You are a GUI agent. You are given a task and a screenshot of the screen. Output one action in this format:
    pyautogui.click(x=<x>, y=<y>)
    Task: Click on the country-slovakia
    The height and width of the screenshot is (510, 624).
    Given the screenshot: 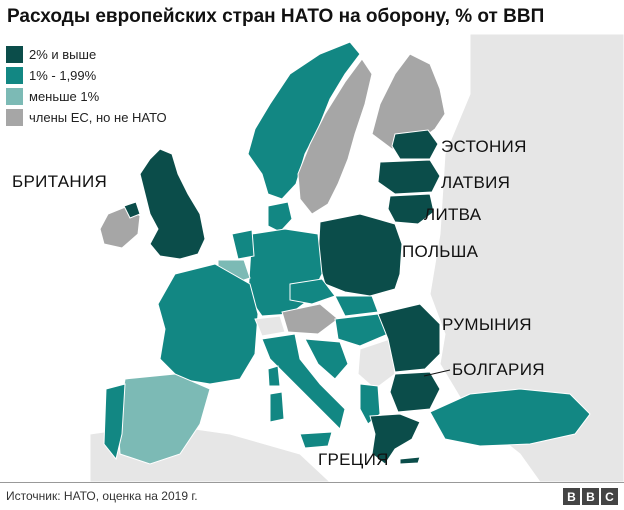 What is the action you would take?
    pyautogui.click(x=356, y=306)
    